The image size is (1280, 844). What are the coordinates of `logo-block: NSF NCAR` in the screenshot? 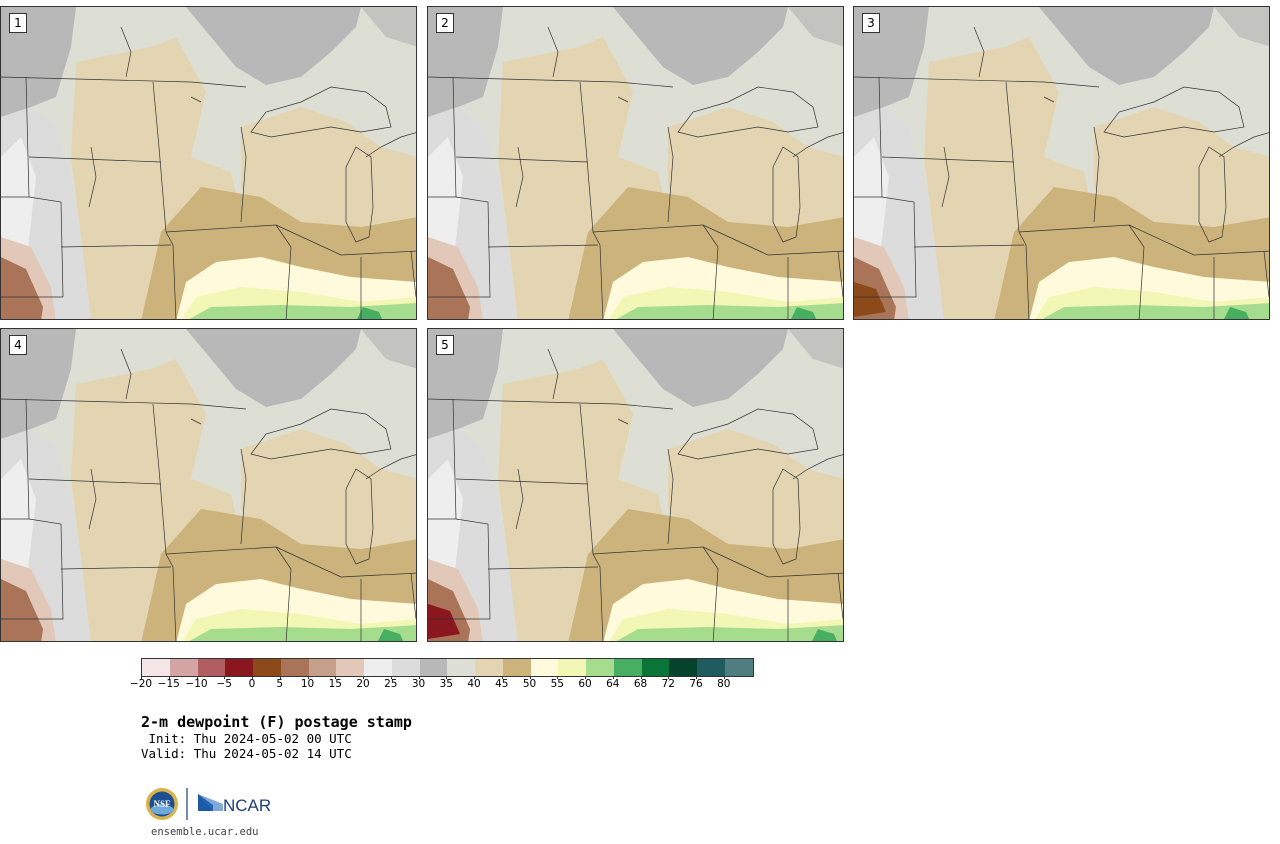 It's located at (210, 804).